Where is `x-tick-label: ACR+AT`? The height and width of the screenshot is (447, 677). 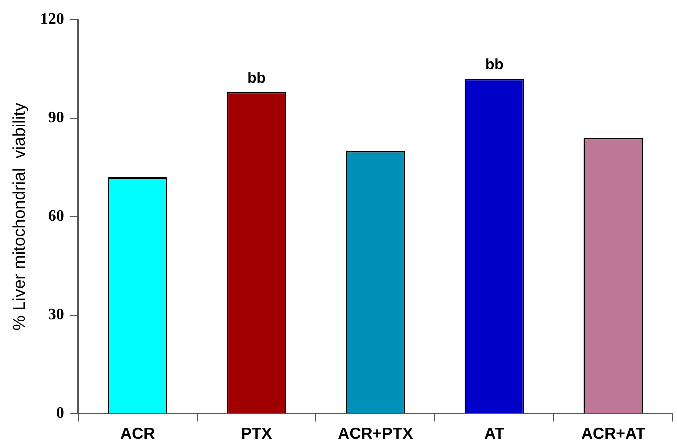 x-tick-label: ACR+AT is located at coordinates (613, 434).